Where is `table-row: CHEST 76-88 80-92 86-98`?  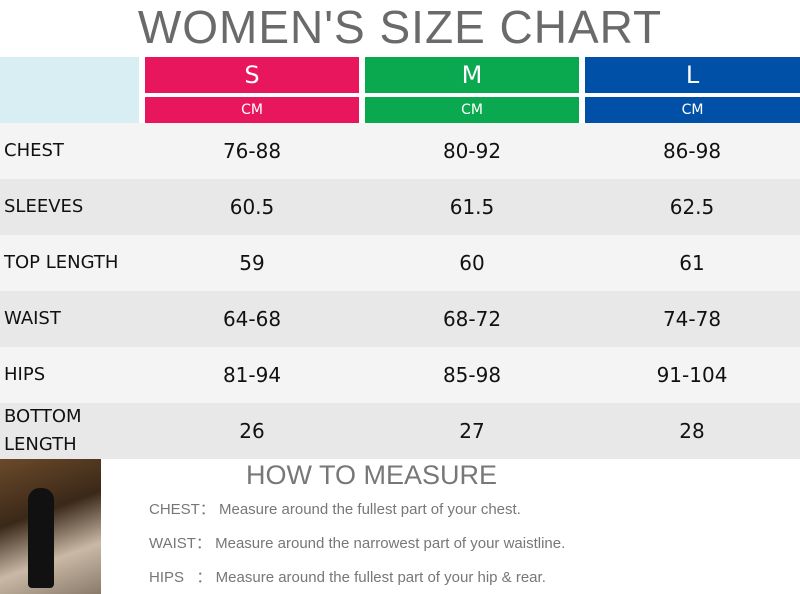 table-row: CHEST 76-88 80-92 86-98 is located at coordinates (400, 151).